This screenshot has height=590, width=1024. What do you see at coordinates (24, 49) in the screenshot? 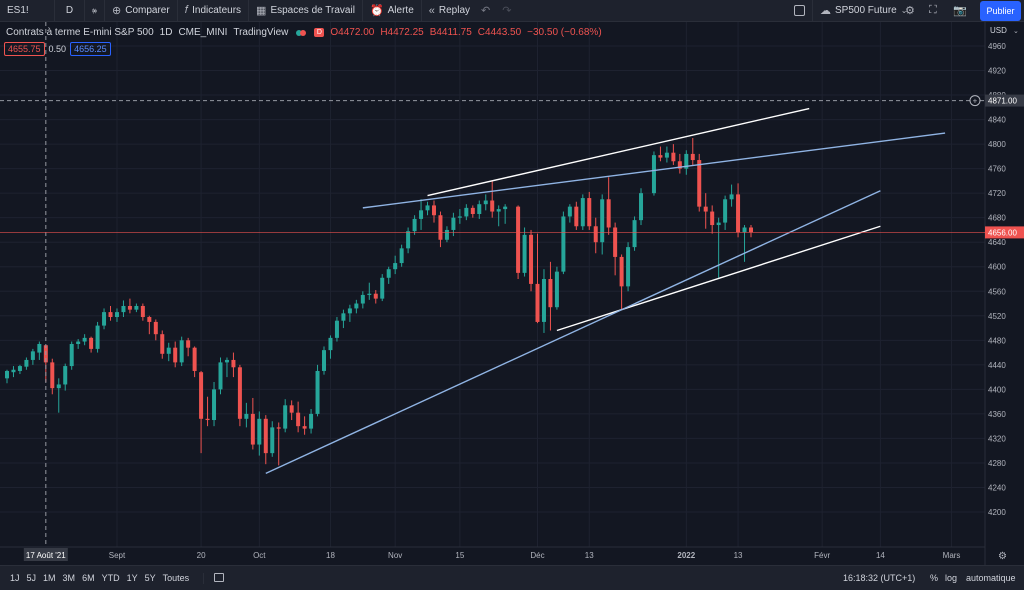
I see `sell-price-button: 4655.75` at bounding box center [24, 49].